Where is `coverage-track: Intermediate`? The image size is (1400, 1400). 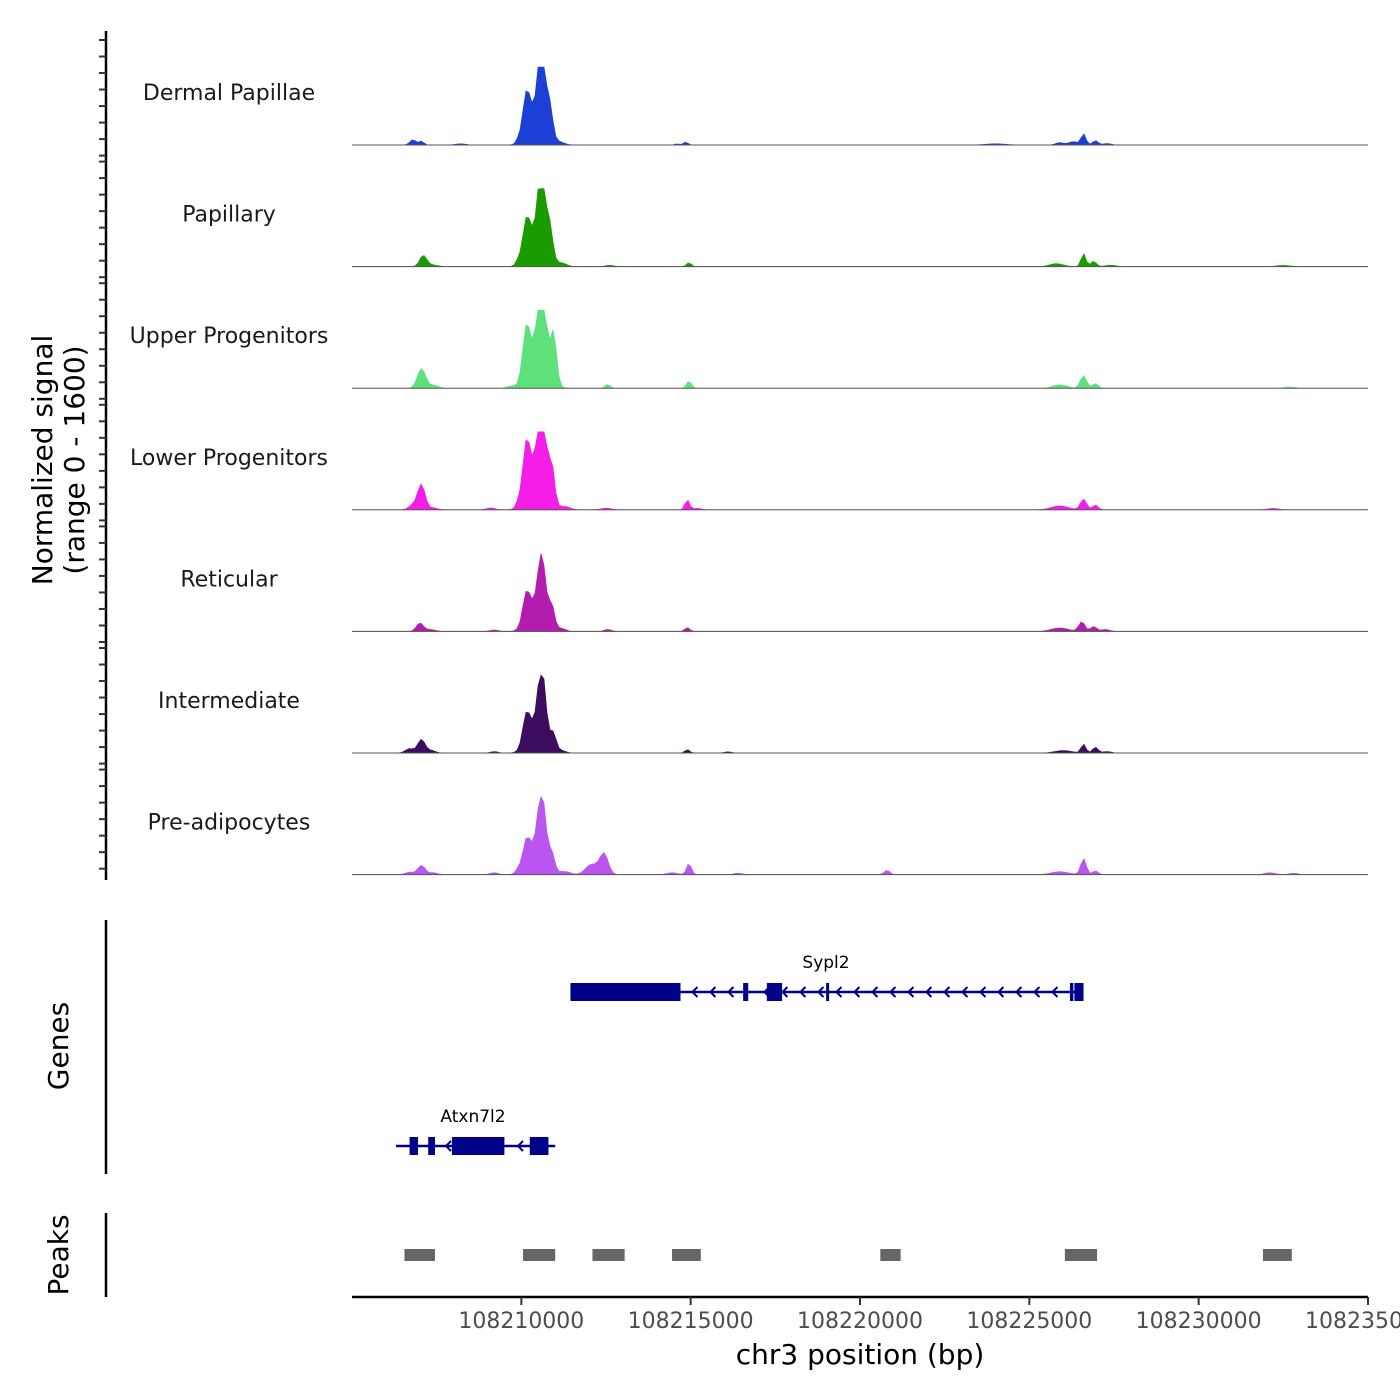 coverage-track: Intermediate is located at coordinates (763, 714).